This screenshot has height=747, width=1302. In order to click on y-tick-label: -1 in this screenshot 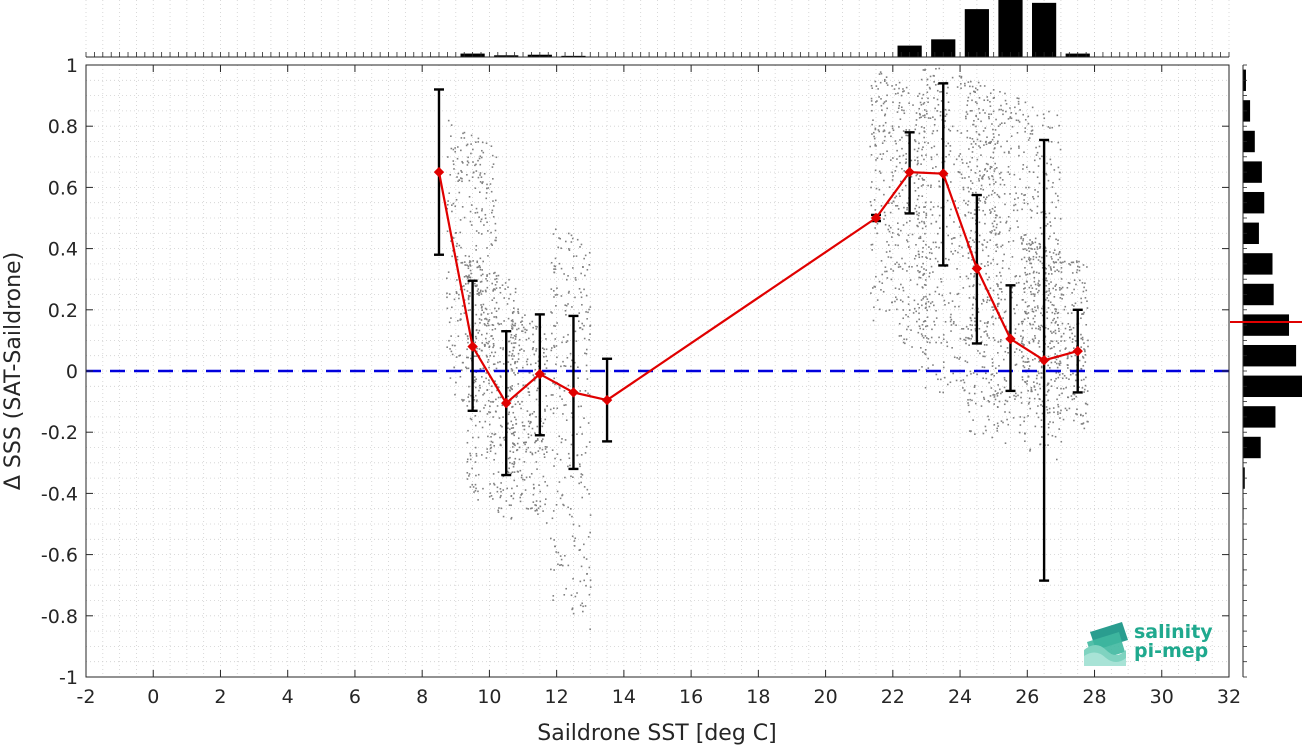, I will do `click(68, 678)`.